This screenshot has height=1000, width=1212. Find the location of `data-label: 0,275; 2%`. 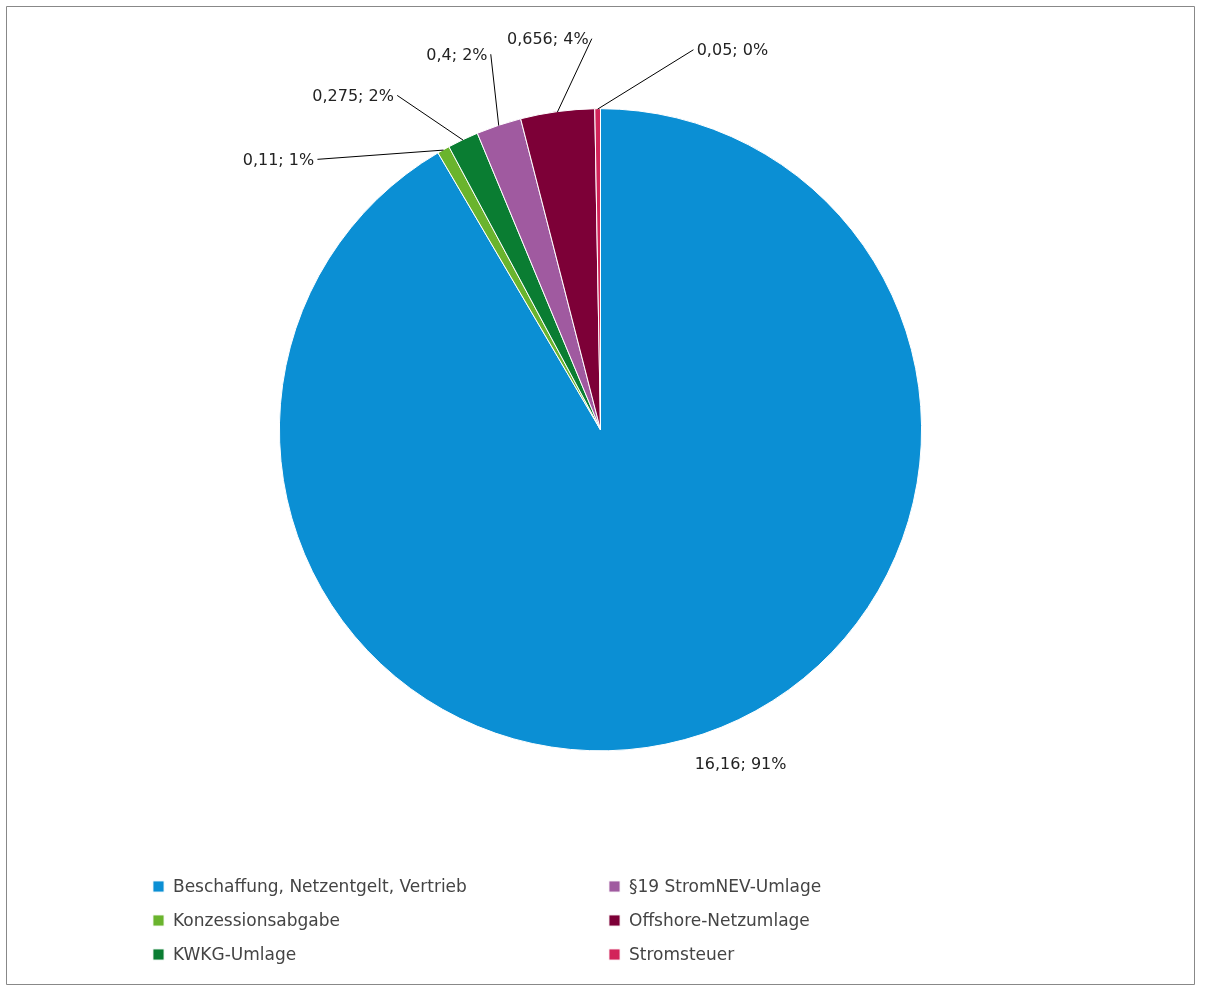

data-label: 0,275; 2% is located at coordinates (353, 95).